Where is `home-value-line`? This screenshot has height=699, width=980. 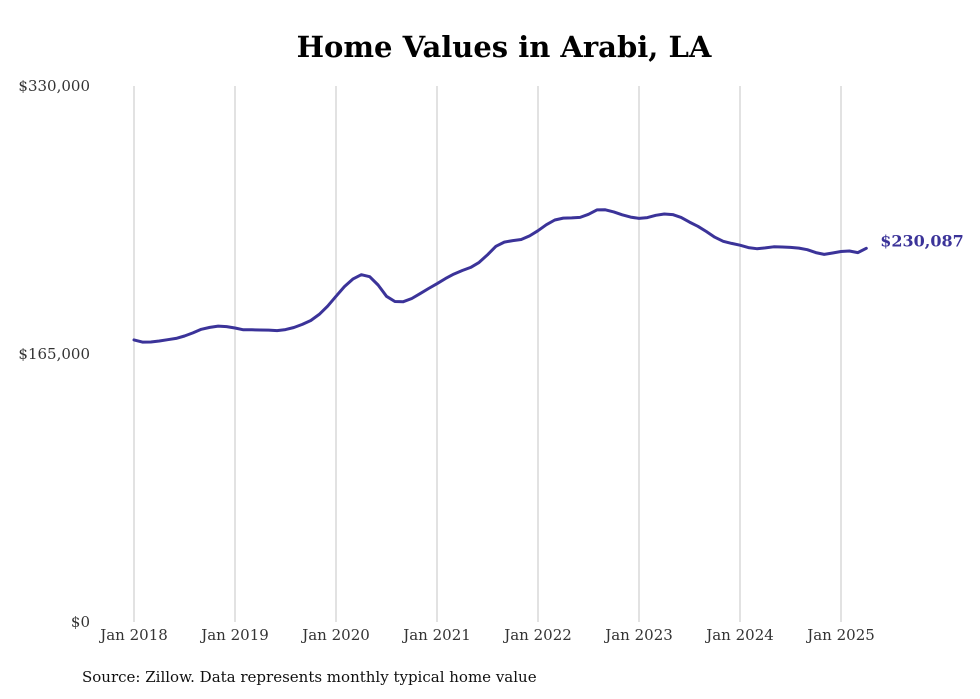 home-value-line is located at coordinates (500, 276).